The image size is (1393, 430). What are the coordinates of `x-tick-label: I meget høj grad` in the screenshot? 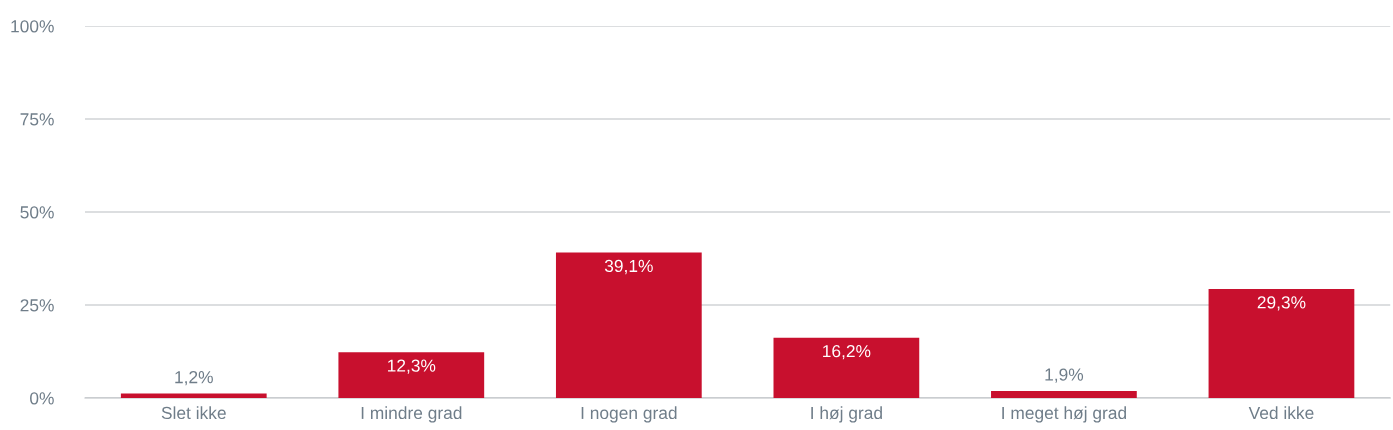 It's located at (1064, 414).